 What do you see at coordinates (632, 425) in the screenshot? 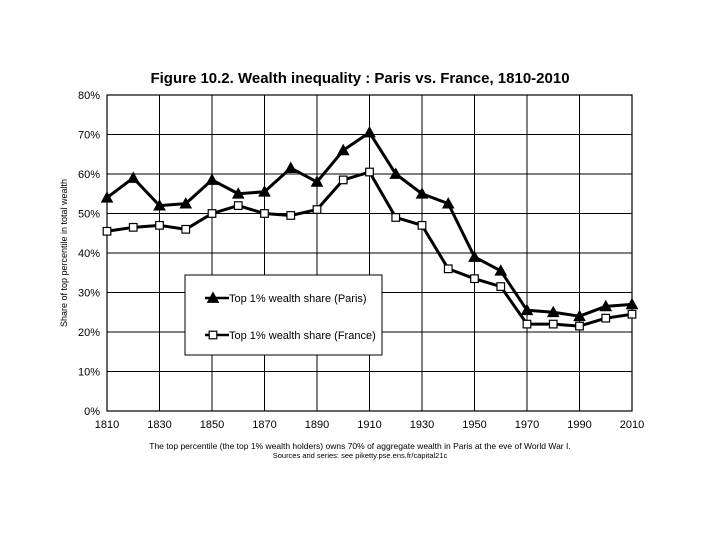
I see `x-tick-label: 2010` at bounding box center [632, 425].